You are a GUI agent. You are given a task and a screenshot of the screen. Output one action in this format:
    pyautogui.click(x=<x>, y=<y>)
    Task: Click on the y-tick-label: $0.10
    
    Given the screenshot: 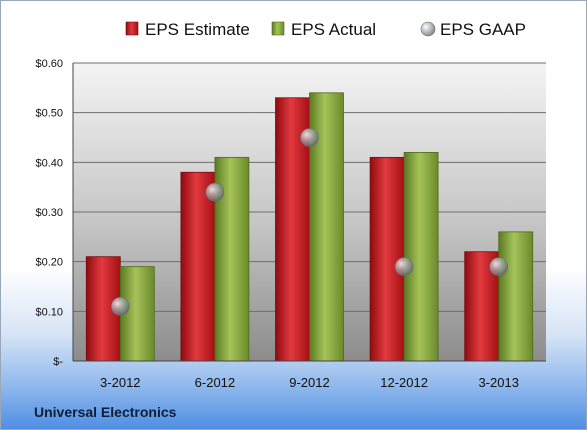 What is the action you would take?
    pyautogui.click(x=49, y=312)
    